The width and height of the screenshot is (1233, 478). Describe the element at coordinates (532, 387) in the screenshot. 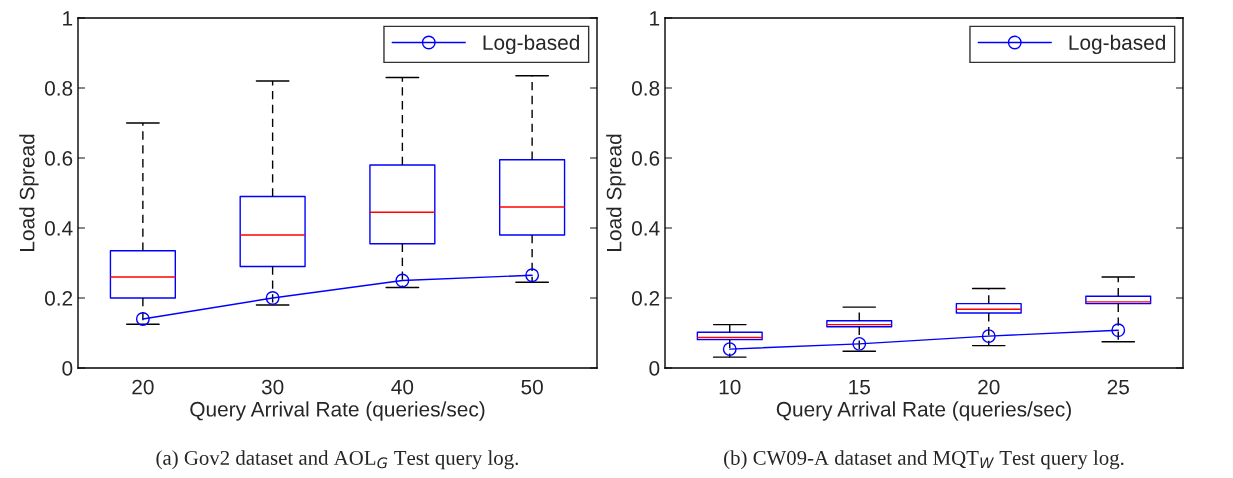

I see `x-tick-label: 50` at that location.